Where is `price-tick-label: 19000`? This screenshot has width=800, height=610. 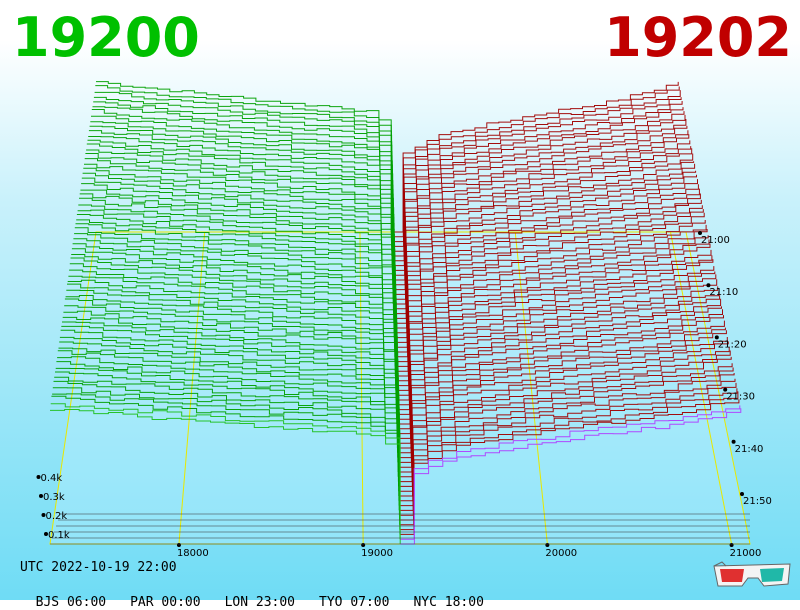 price-tick-label: 19000 is located at coordinates (377, 553).